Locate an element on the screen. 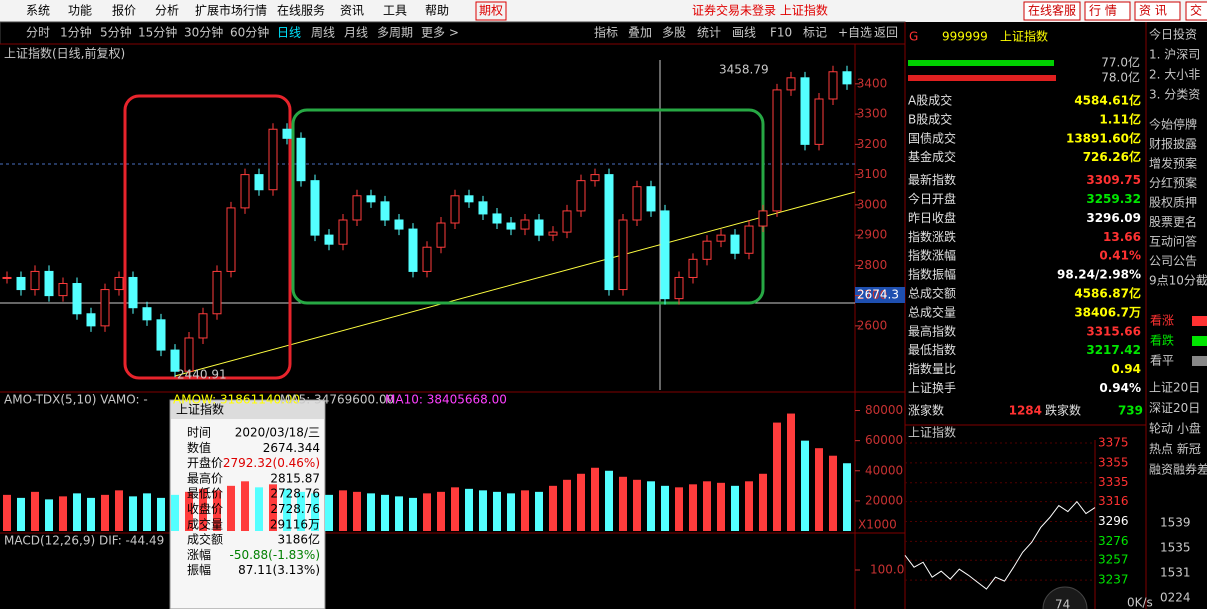  side-item: 1. 沪深司 is located at coordinates (1174, 55).